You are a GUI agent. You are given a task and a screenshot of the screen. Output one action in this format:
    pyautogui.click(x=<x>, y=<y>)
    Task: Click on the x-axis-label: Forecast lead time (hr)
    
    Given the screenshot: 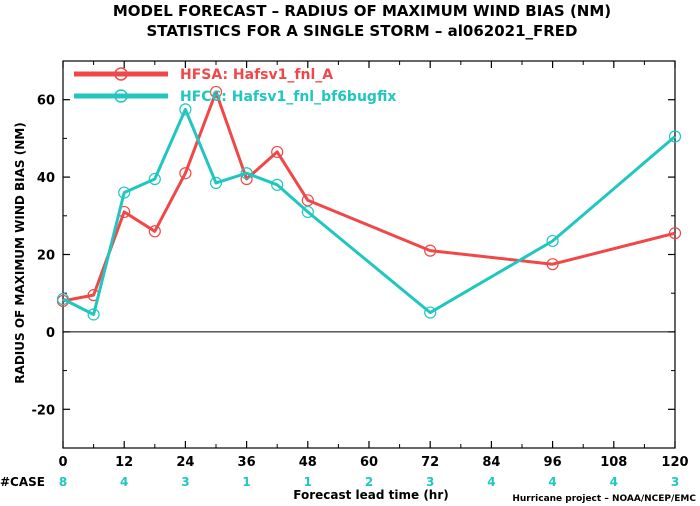 What is the action you would take?
    pyautogui.click(x=371, y=495)
    